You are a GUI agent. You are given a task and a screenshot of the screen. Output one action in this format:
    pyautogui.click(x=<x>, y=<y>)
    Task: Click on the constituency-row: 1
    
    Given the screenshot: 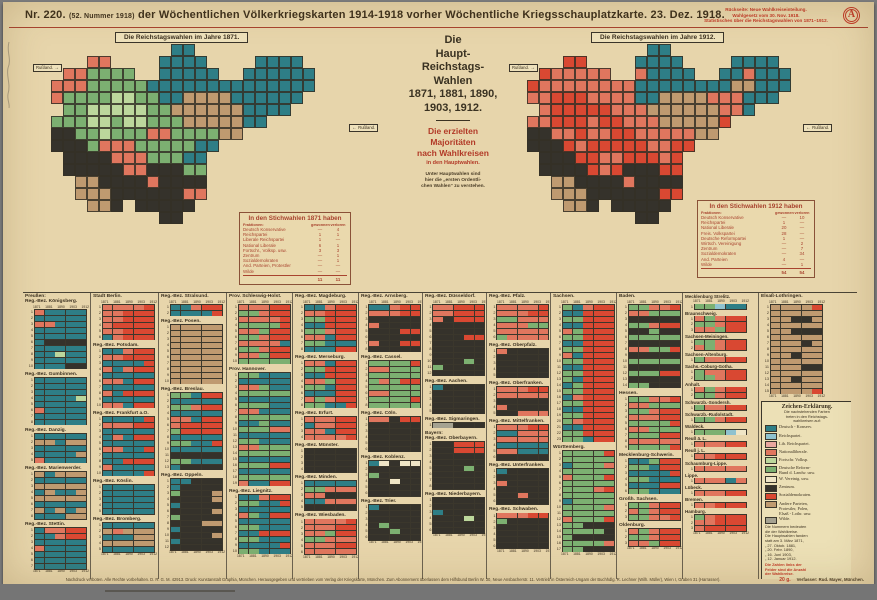 What is the action you would take?
    pyautogui.click(x=57, y=380)
    